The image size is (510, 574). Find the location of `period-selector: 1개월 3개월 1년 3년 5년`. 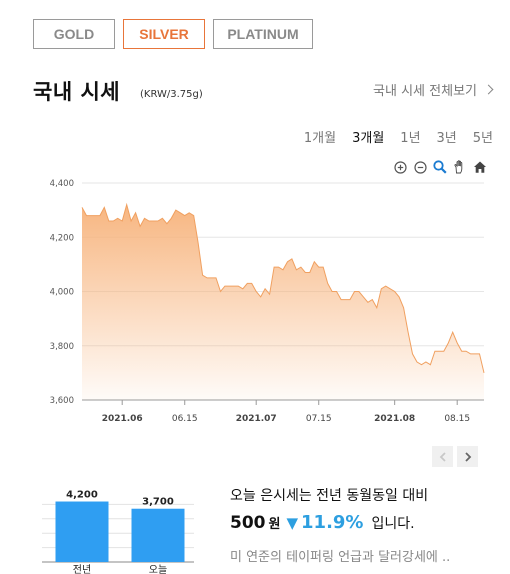

period-selector: 1개월 3개월 1년 3년 5년 is located at coordinates (398, 136).